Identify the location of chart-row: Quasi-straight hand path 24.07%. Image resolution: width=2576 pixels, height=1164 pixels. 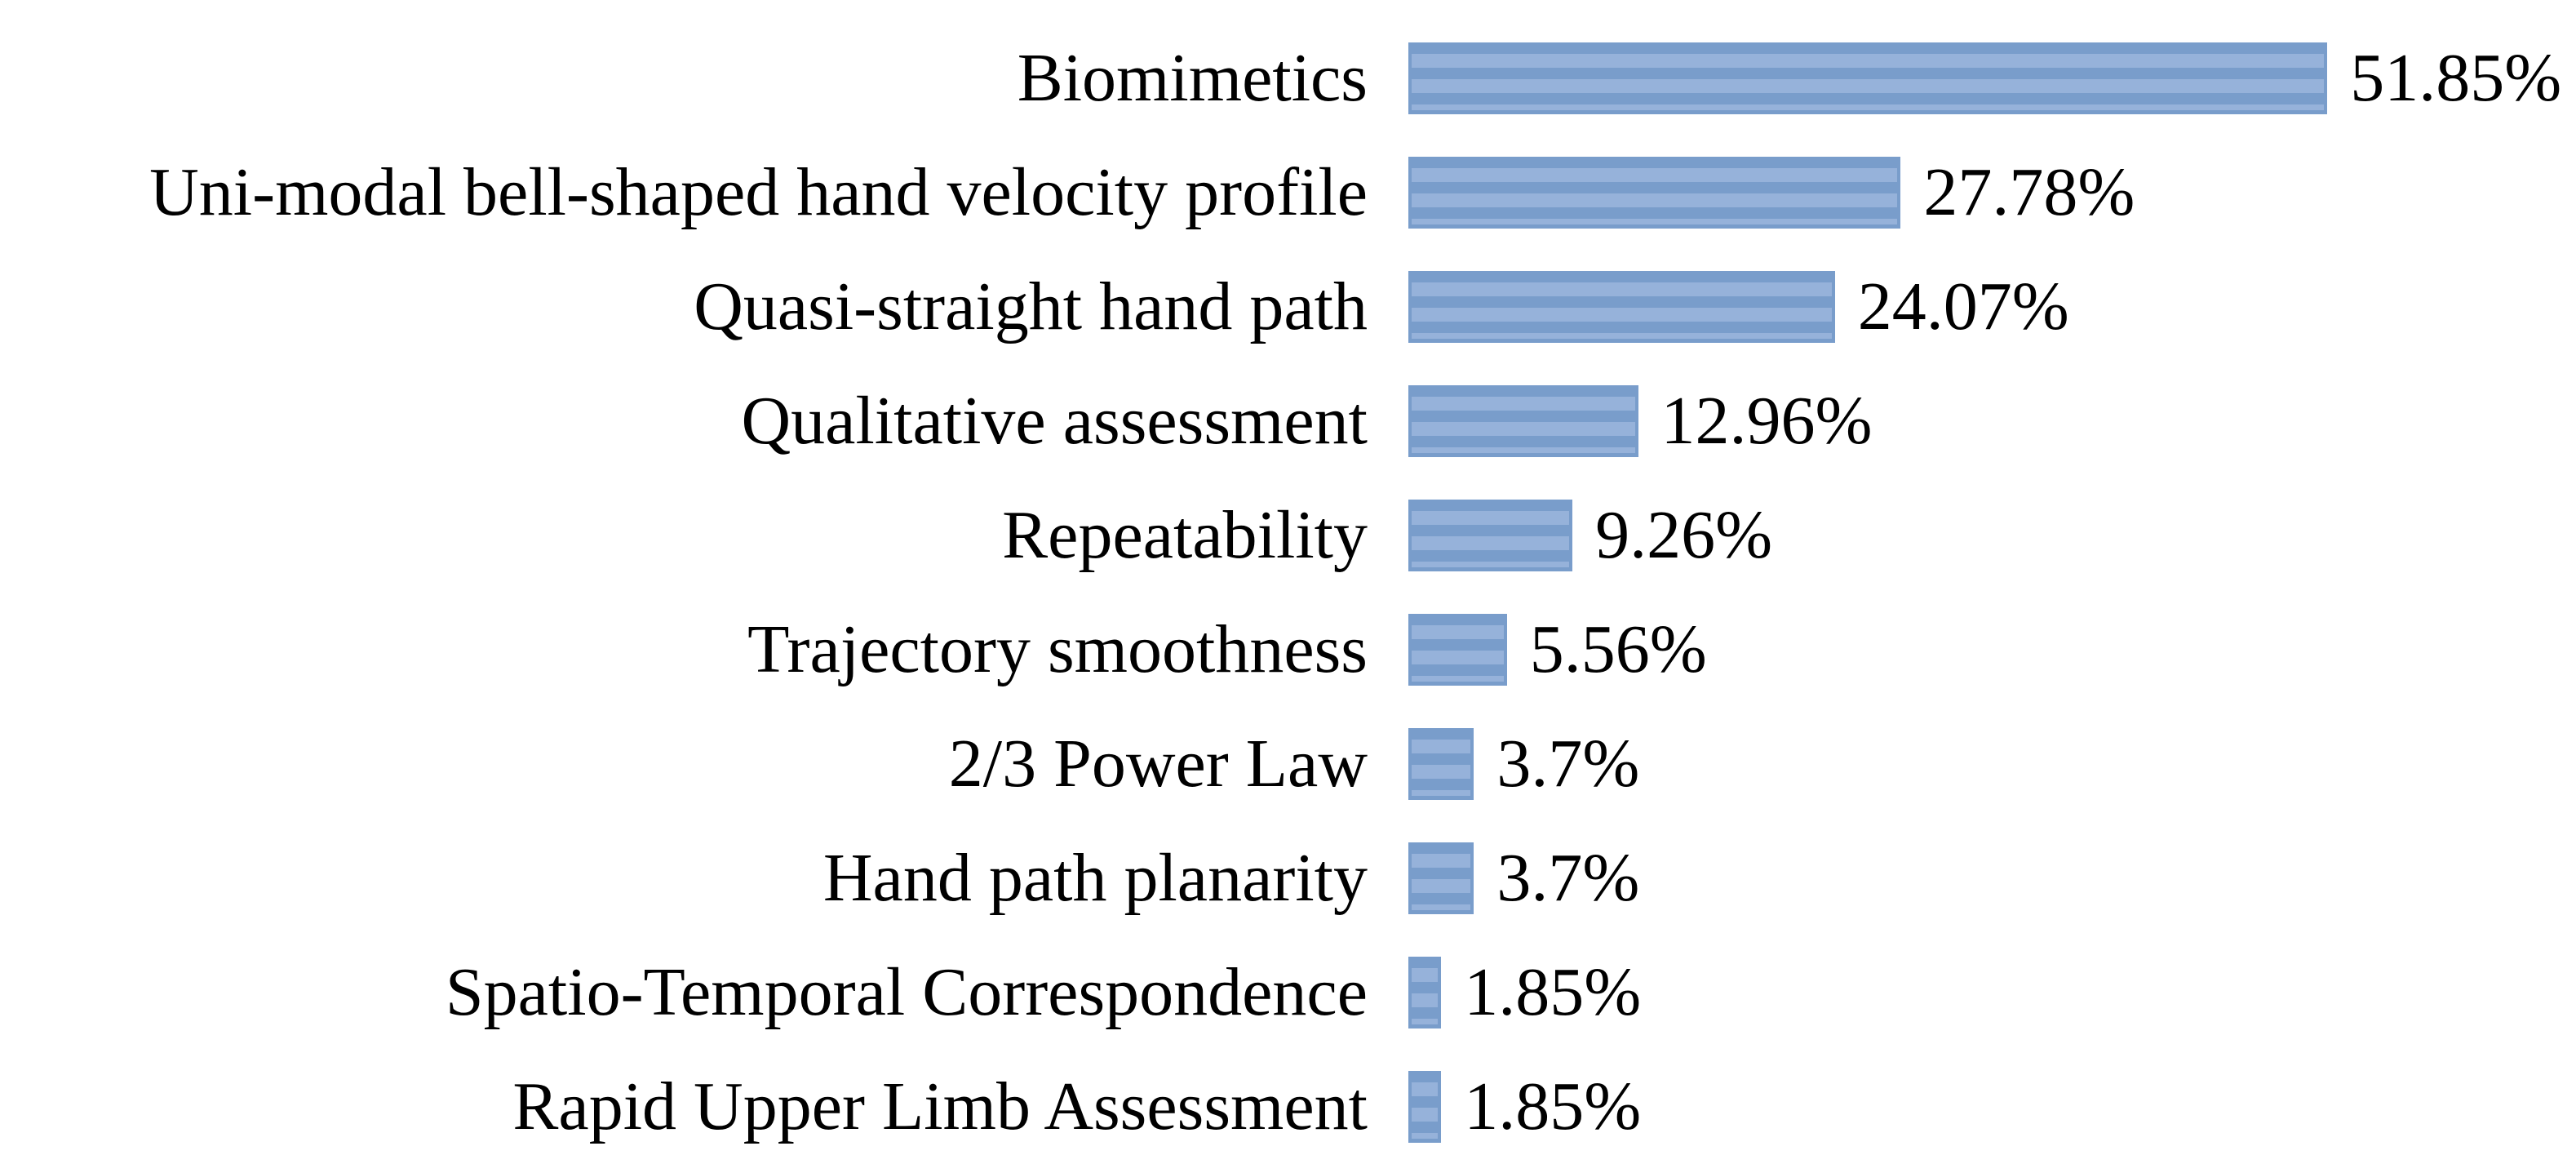
(1288, 307).